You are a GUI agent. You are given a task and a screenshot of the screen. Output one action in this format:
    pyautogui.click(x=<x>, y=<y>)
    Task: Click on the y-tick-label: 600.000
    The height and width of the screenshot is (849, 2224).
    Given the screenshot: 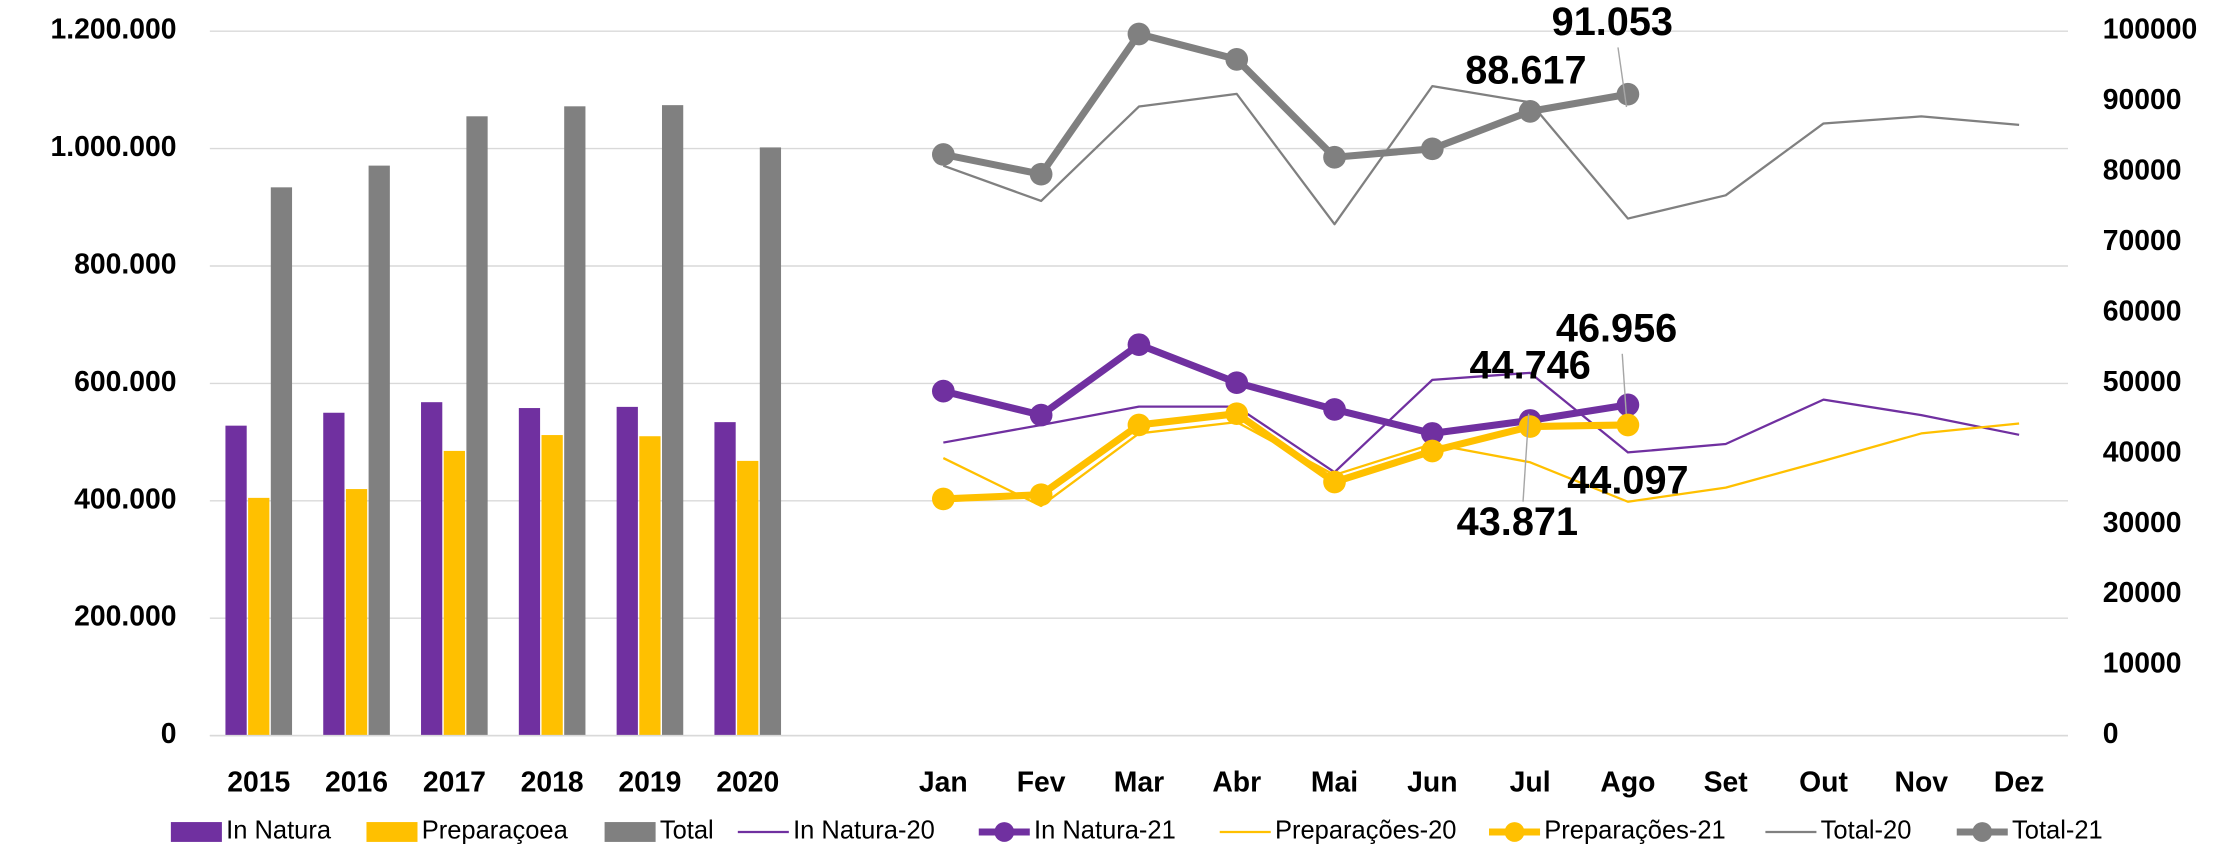 What is the action you would take?
    pyautogui.click(x=125, y=382)
    